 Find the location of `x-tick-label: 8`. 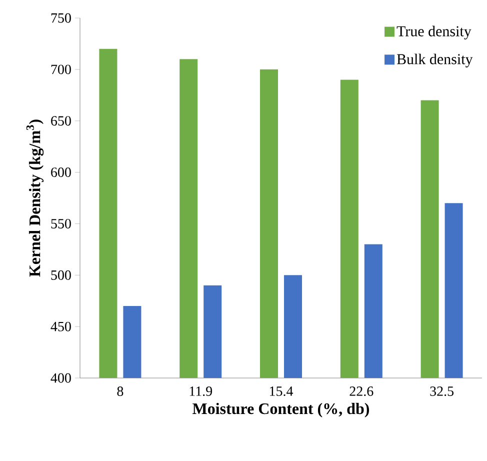

x-tick-label: 8 is located at coordinates (120, 391).